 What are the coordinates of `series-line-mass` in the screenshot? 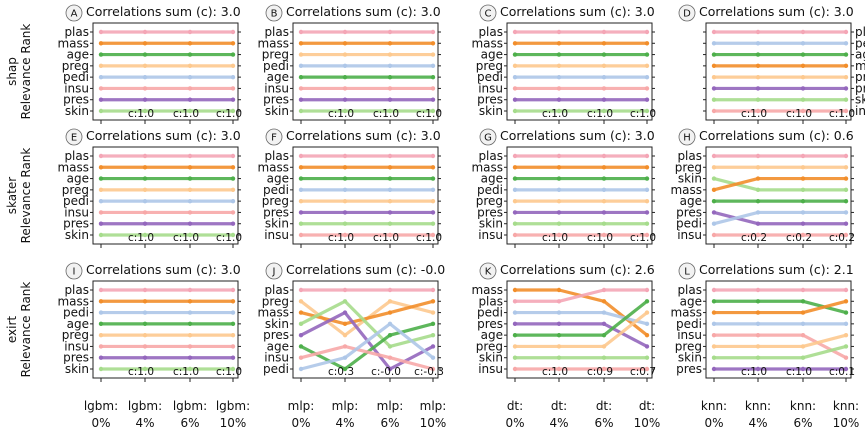 It's located at (367, 312).